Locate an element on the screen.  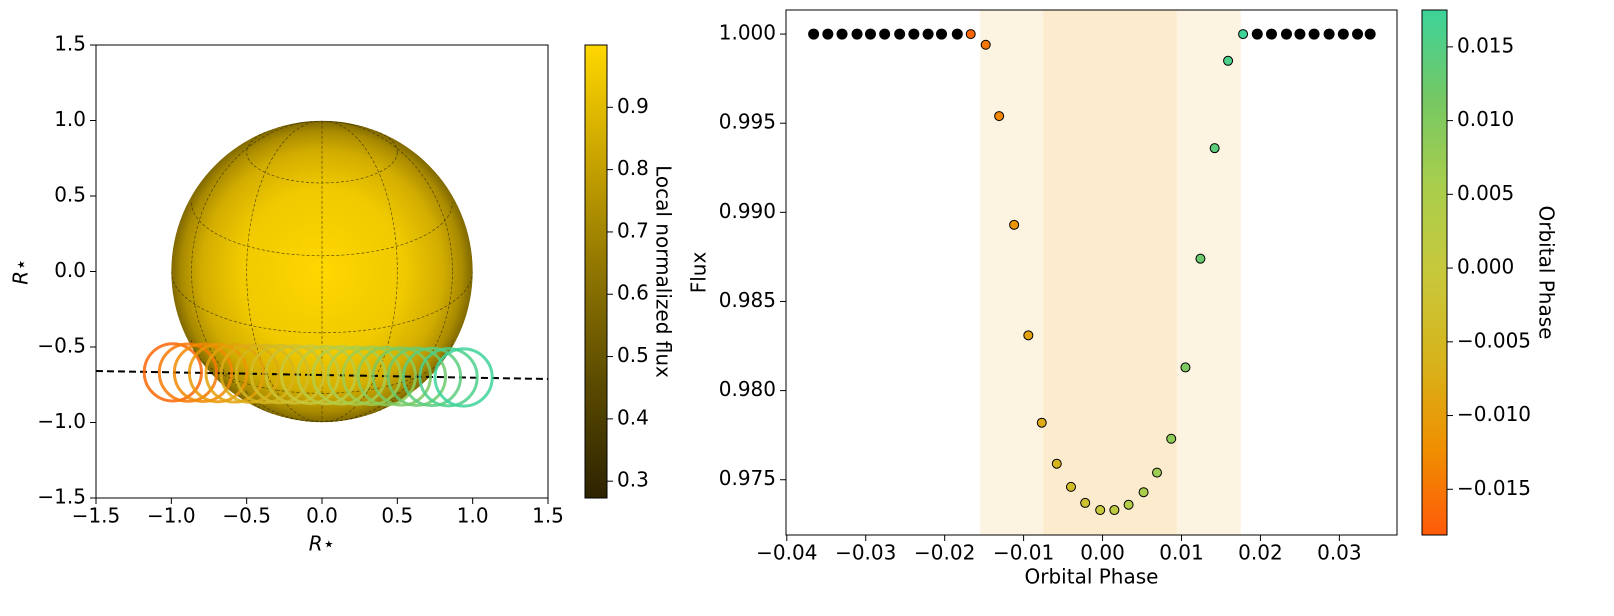
colorbar-tick-label: −0.005 is located at coordinates (1494, 340).